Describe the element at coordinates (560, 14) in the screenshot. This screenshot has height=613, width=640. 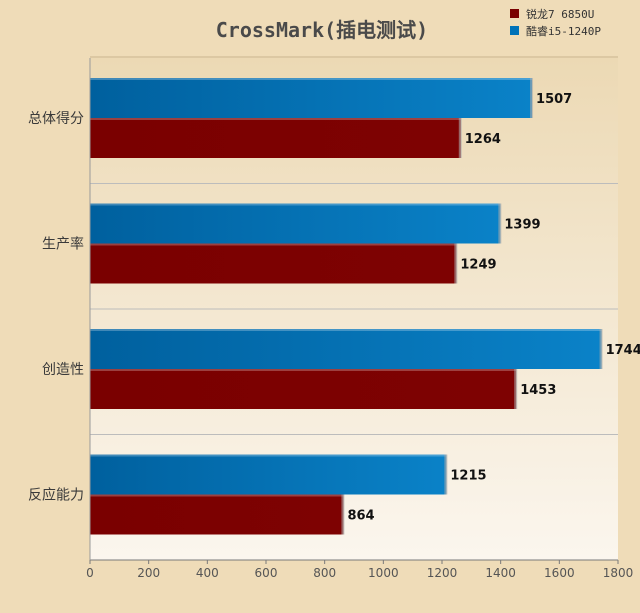
I see `legend-label: 锐龙7 6850U` at that location.